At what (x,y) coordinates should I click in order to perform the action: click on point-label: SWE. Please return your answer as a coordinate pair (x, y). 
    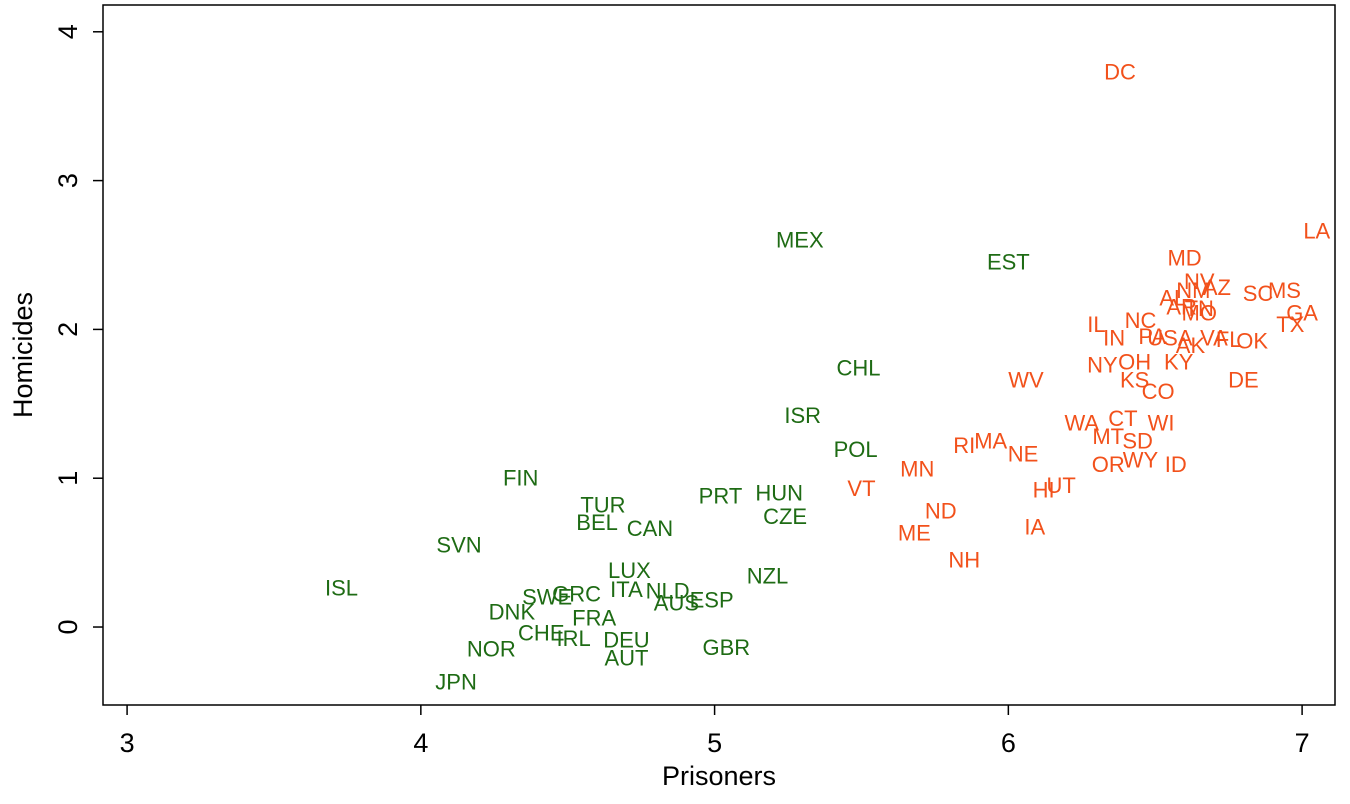
    Looking at the image, I should click on (547, 597).